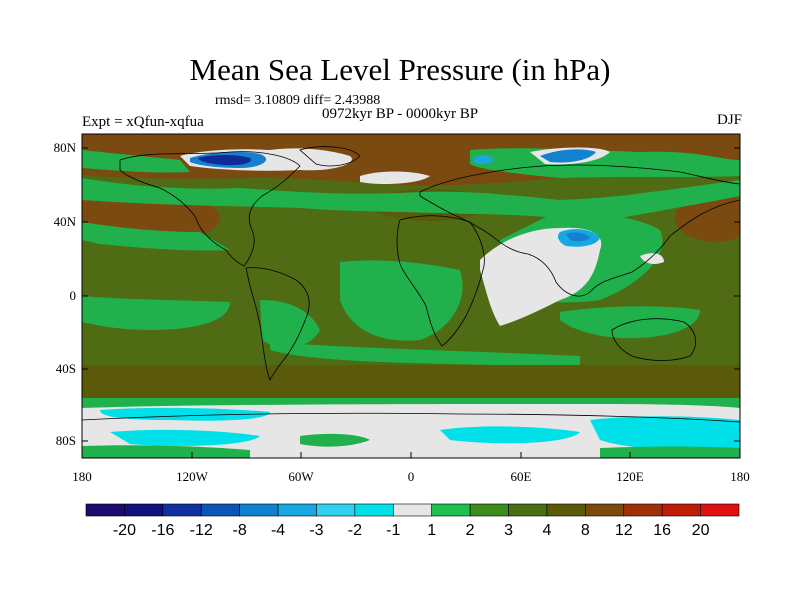  Describe the element at coordinates (156, 313) in the screenshot. I see `south-pacific-green` at that location.